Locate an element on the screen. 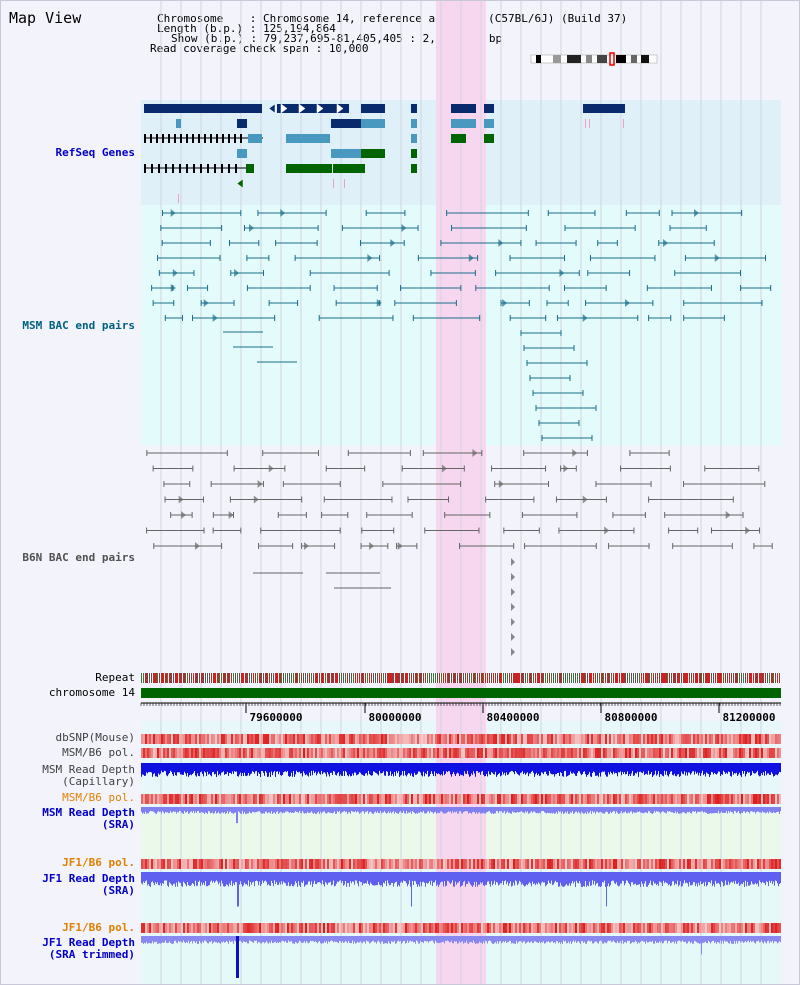 The image size is (800, 985). chromosome-key: Chromosome : is located at coordinates (207, 18).